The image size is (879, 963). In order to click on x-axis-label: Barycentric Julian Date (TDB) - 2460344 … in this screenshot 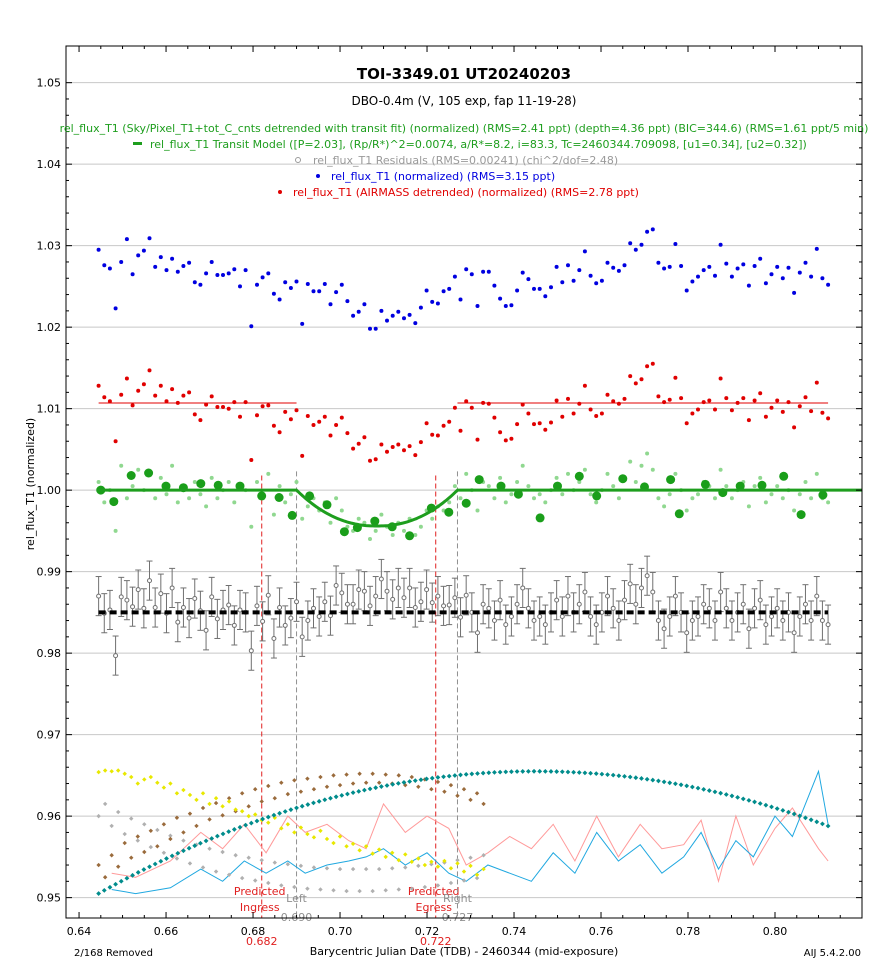, I will do `click(464, 951)`.